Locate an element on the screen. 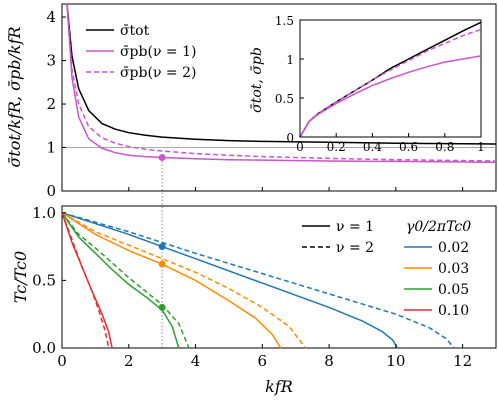  bottom-ytick-label-1: 0.5 is located at coordinates (44, 280).